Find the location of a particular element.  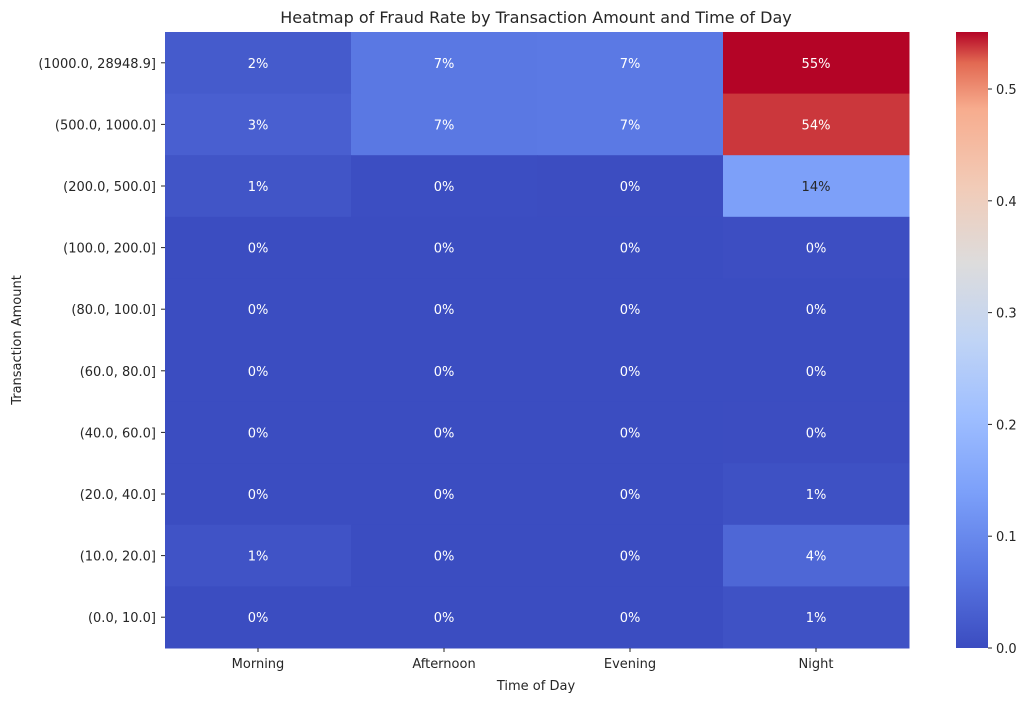

heatmap-cell-label: 54% is located at coordinates (816, 125).